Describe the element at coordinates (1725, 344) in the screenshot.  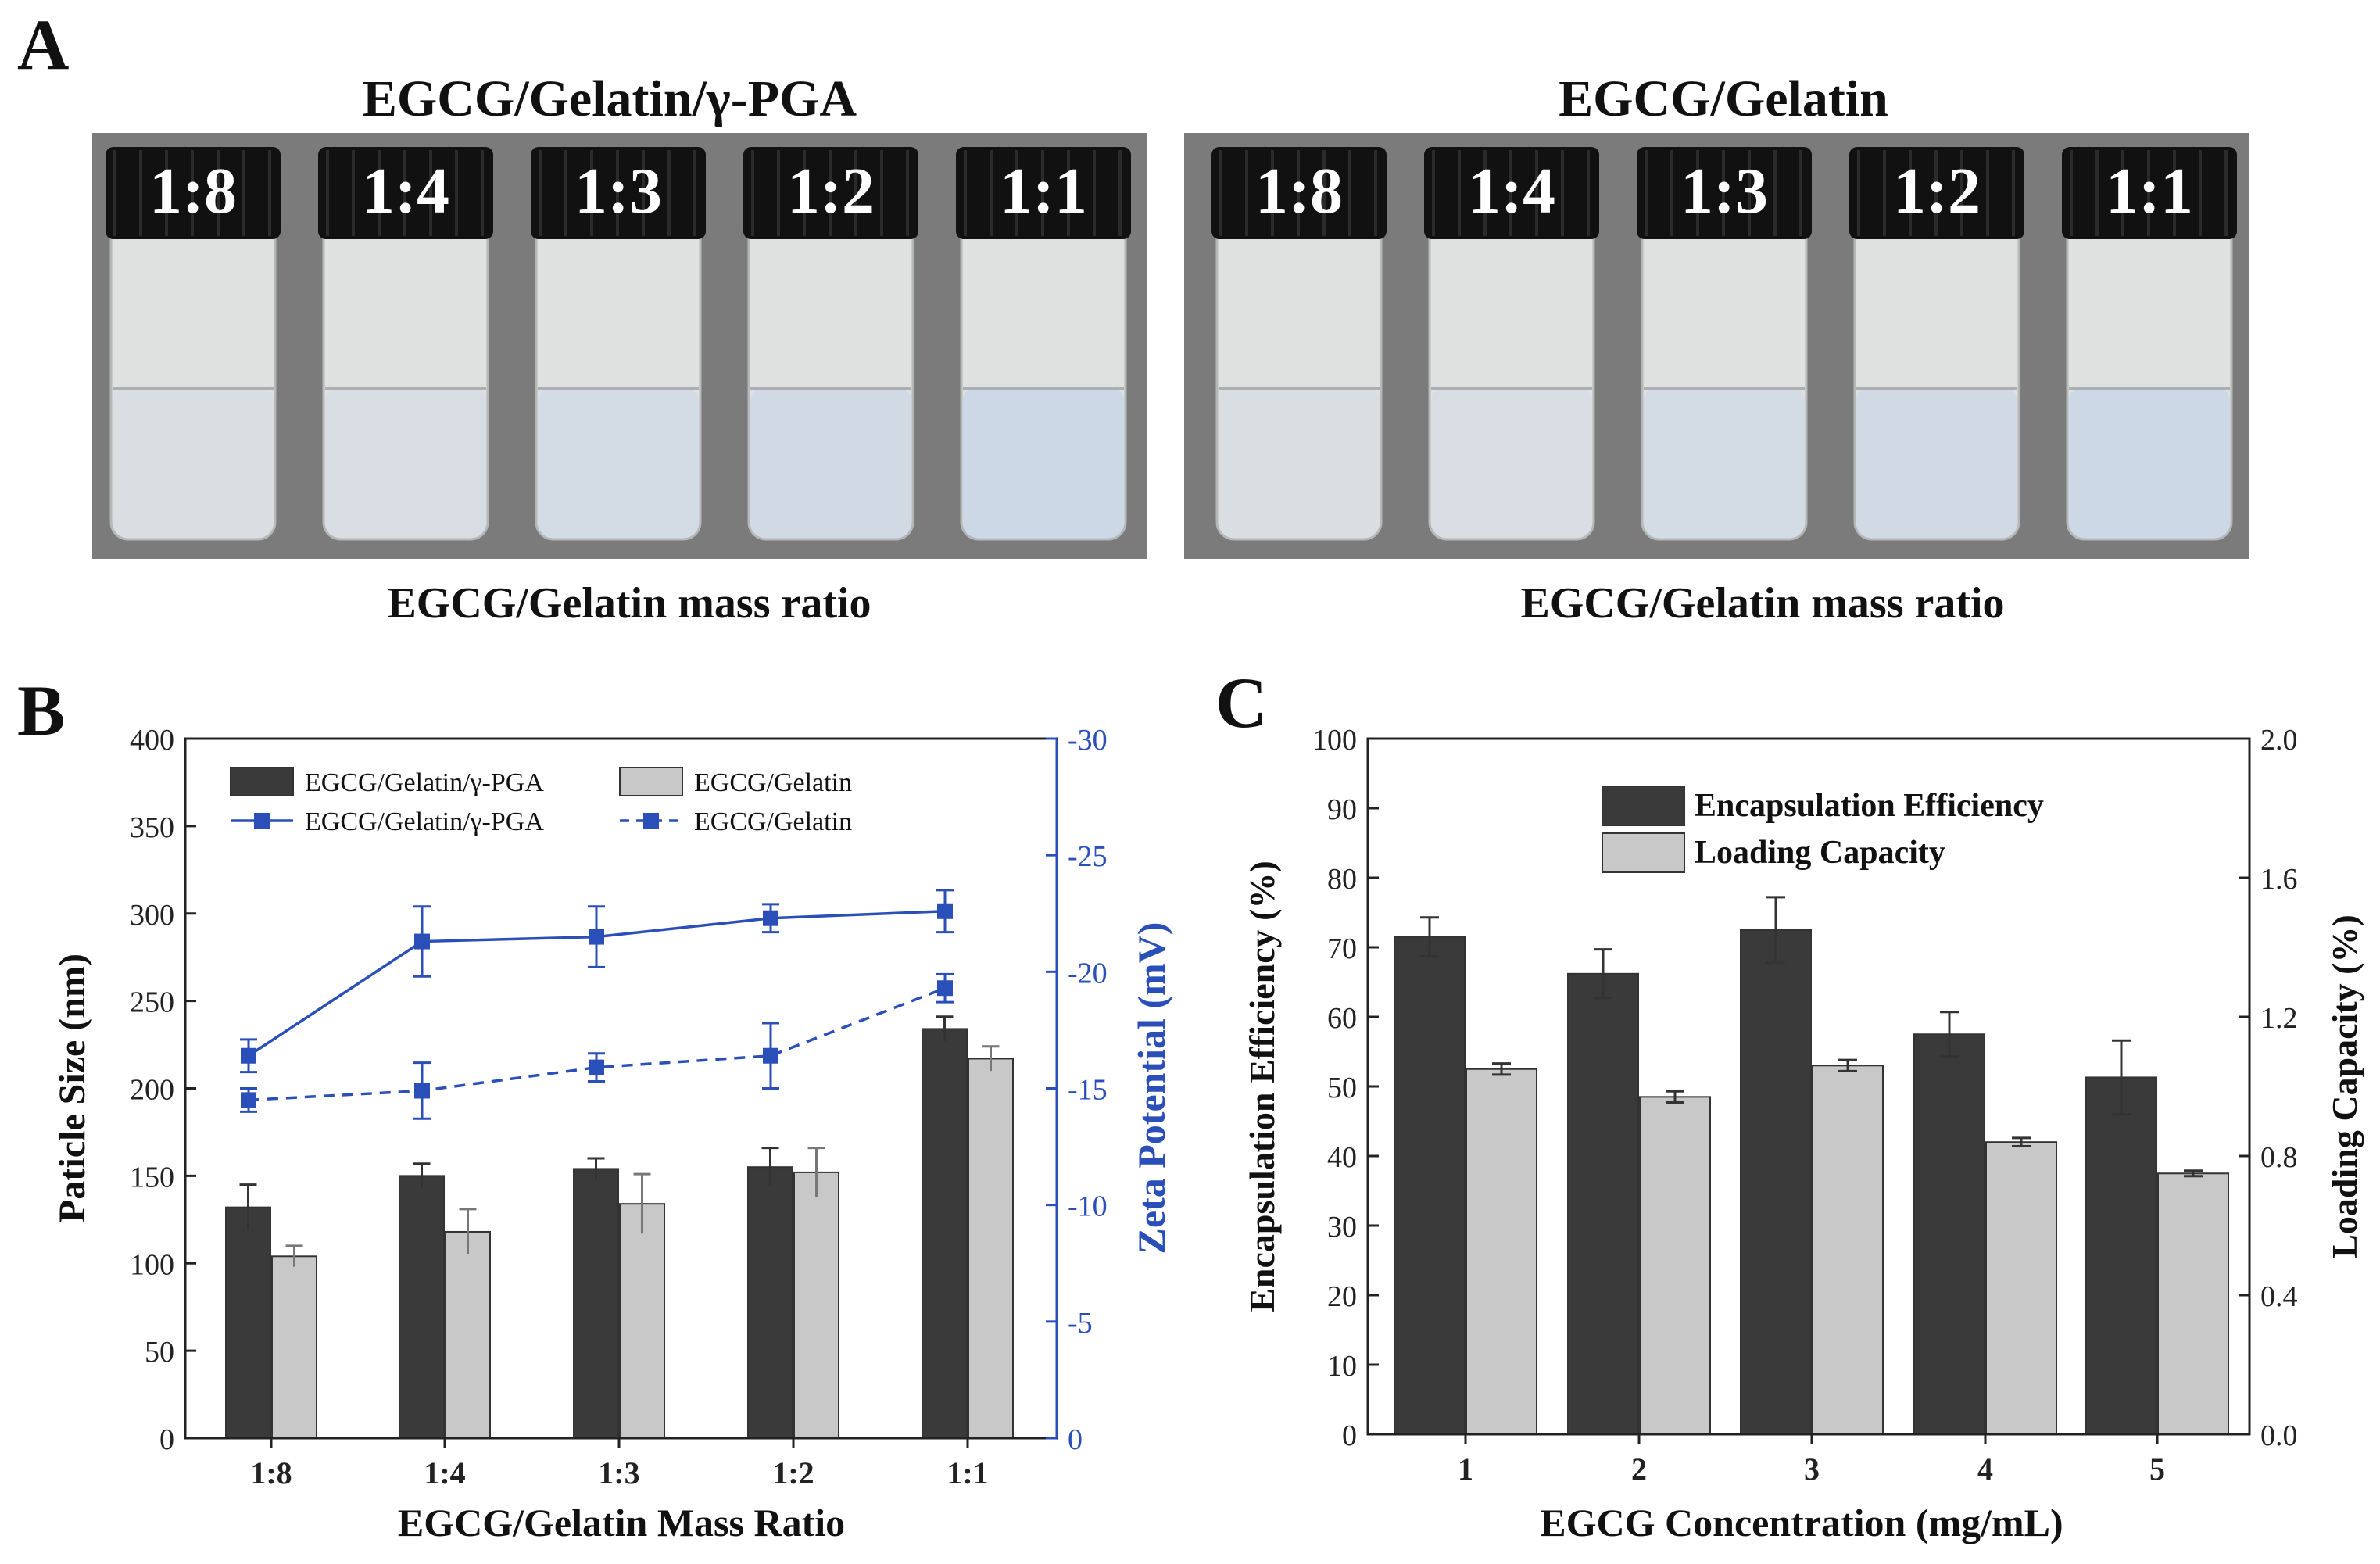
I see `vial-right-3: 1:3` at that location.